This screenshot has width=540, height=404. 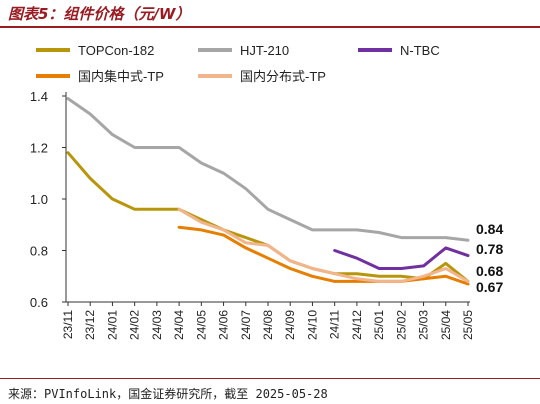 I want to click on y-tick-label: 1.0, so click(x=39, y=199).